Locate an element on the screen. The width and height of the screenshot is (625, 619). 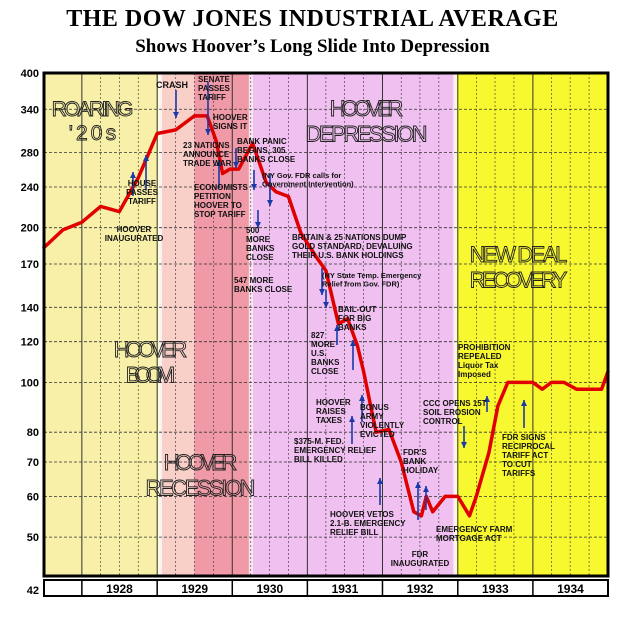
x-tick-label: 1933 is located at coordinates (495, 589).